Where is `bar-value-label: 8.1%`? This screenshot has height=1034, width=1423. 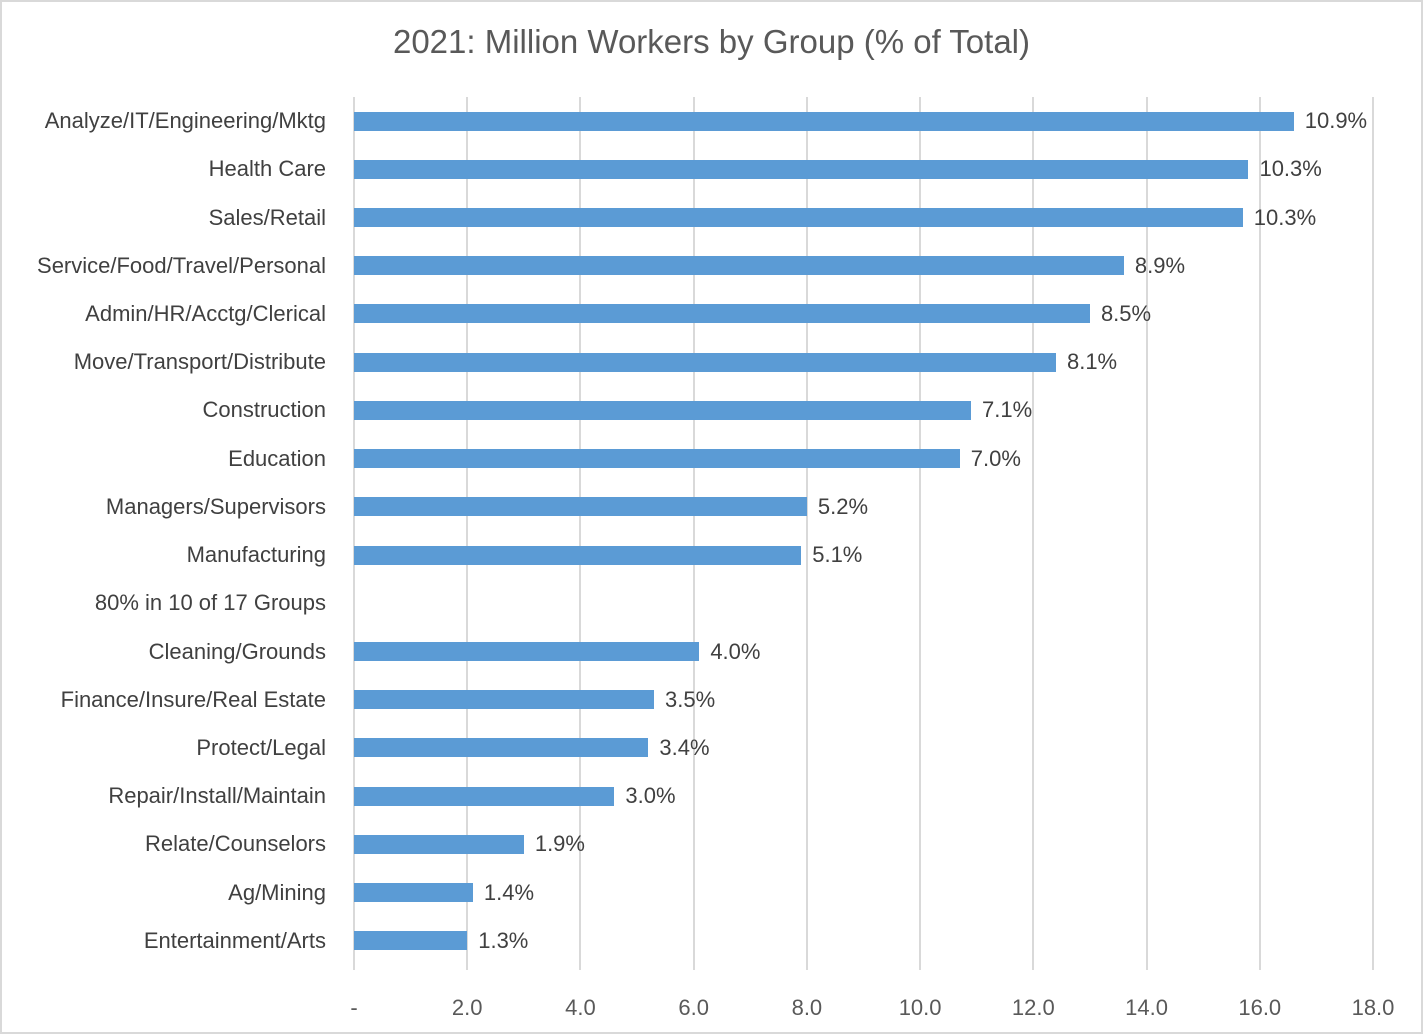 bar-value-label: 8.1% is located at coordinates (1092, 362).